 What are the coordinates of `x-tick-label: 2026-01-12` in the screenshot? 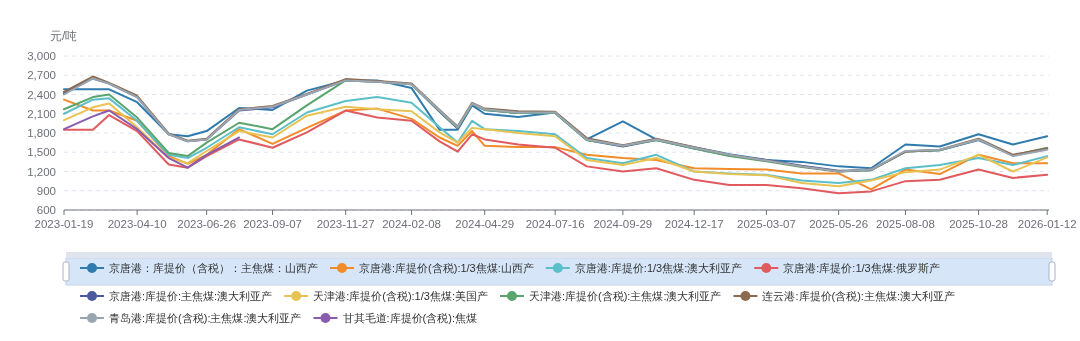 It's located at (1047, 224).